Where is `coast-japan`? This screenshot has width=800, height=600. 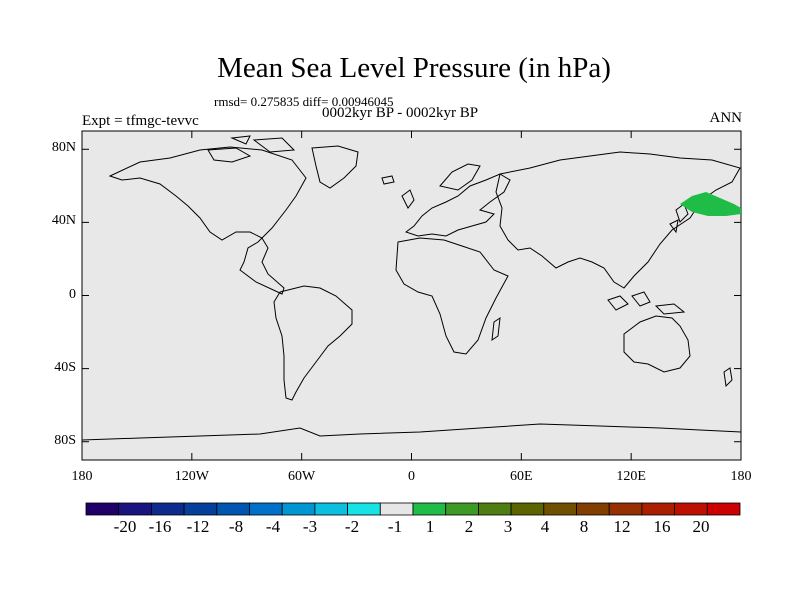 coast-japan is located at coordinates (679, 218).